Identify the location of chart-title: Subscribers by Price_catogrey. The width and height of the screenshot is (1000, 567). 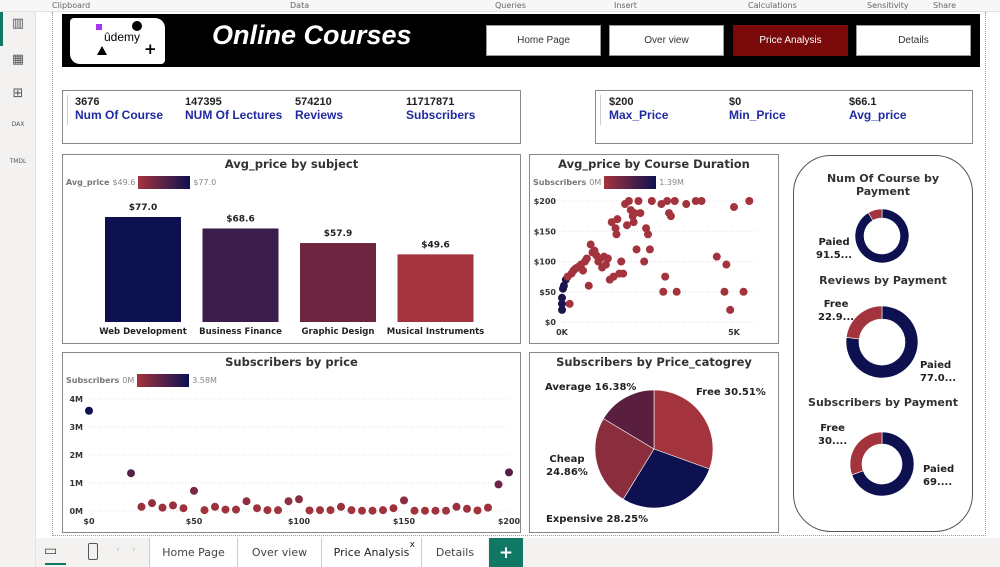
(654, 362).